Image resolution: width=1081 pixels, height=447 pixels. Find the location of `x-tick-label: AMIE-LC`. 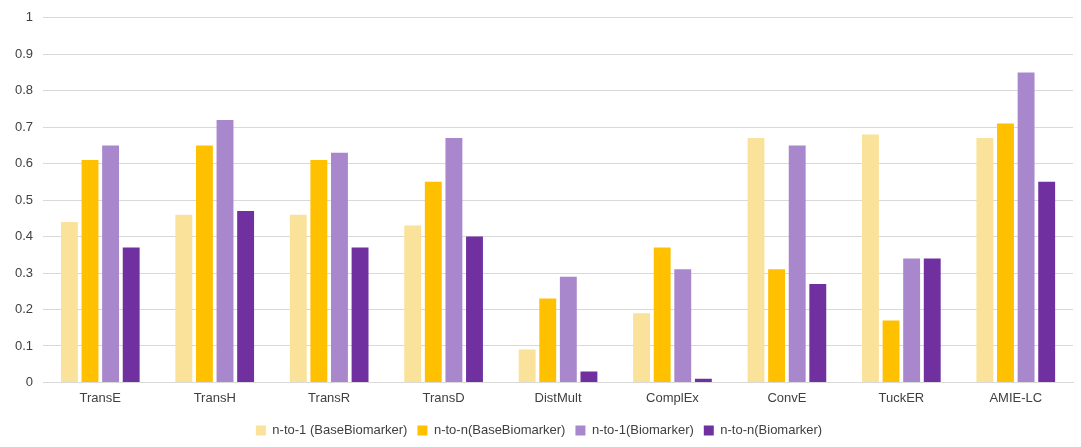

x-tick-label: AMIE-LC is located at coordinates (1016, 397).